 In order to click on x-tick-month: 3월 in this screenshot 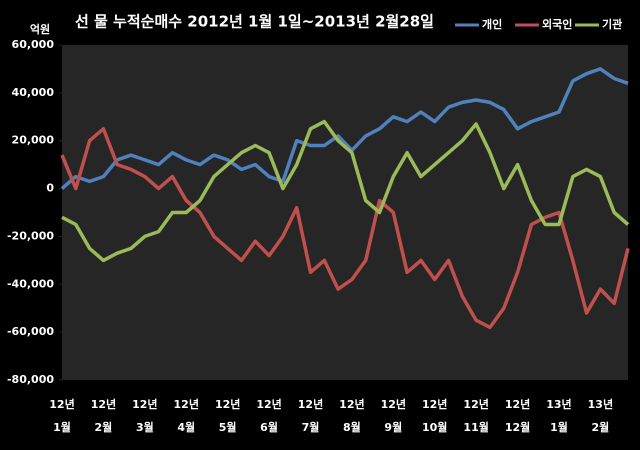, I will do `click(145, 427)`.